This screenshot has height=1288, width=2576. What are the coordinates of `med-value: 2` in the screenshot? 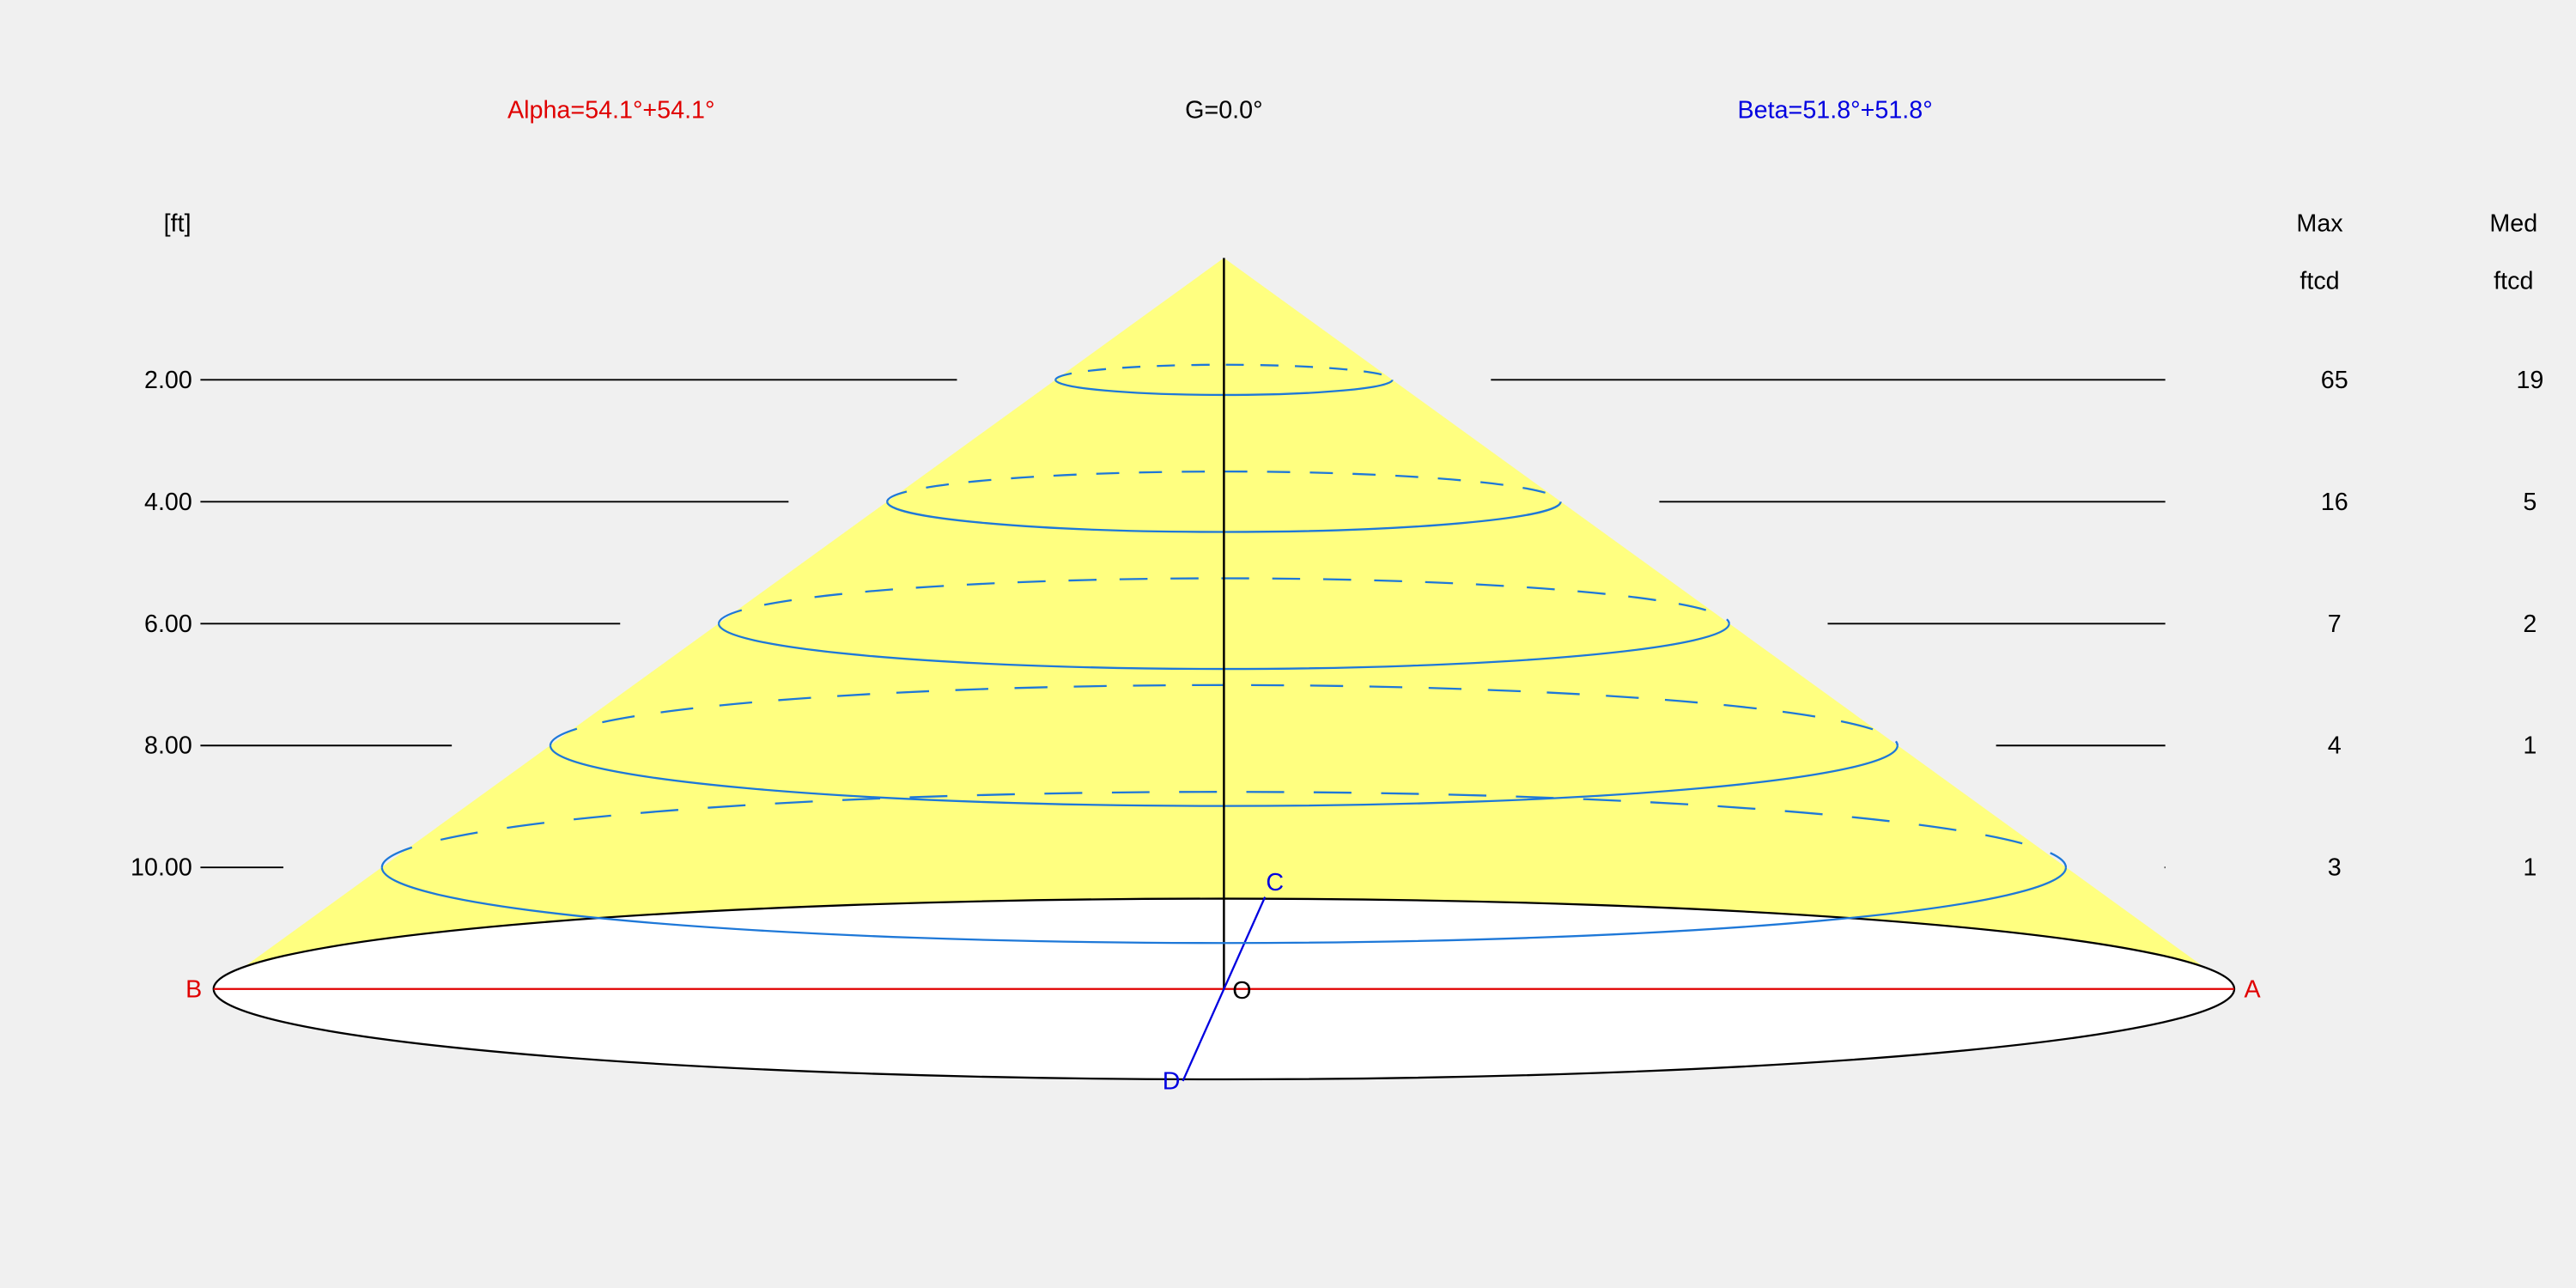 It's located at (2530, 625).